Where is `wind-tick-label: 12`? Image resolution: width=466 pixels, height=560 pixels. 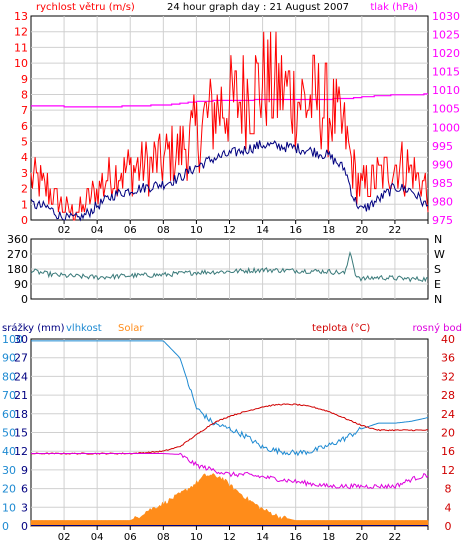 wind-tick-label: 12 is located at coordinates (21, 32).